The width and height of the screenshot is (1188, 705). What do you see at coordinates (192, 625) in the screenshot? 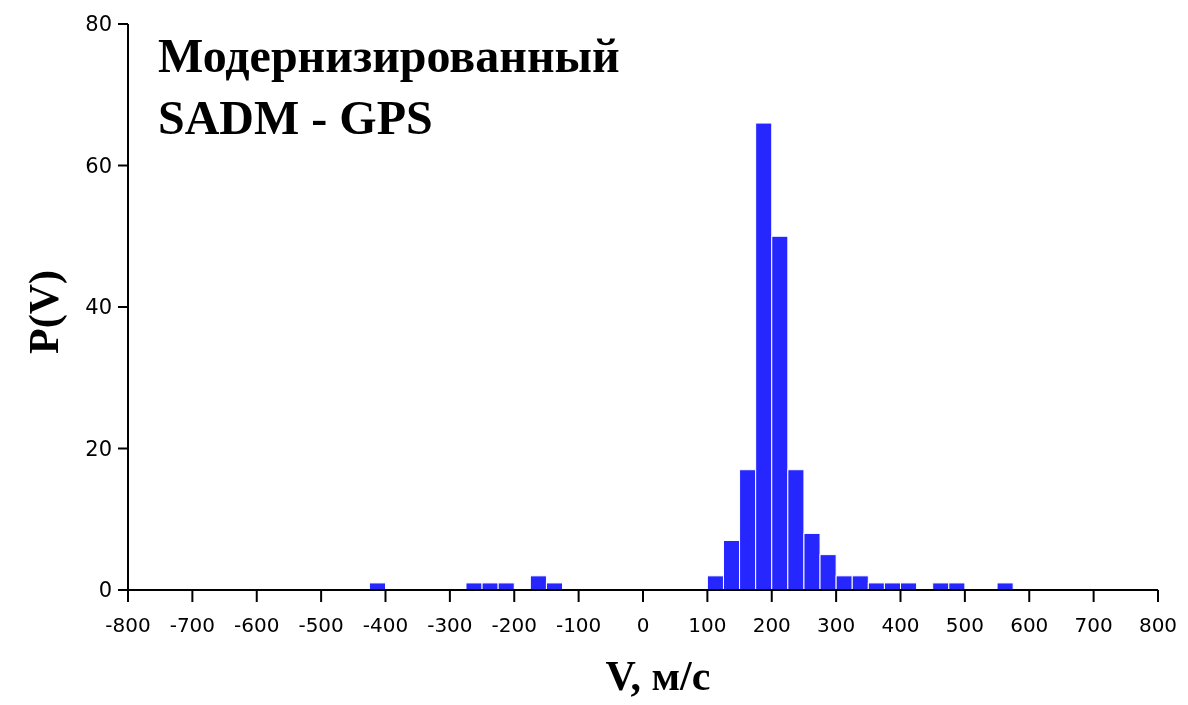
I see `x-tick-label: -700` at bounding box center [192, 625].